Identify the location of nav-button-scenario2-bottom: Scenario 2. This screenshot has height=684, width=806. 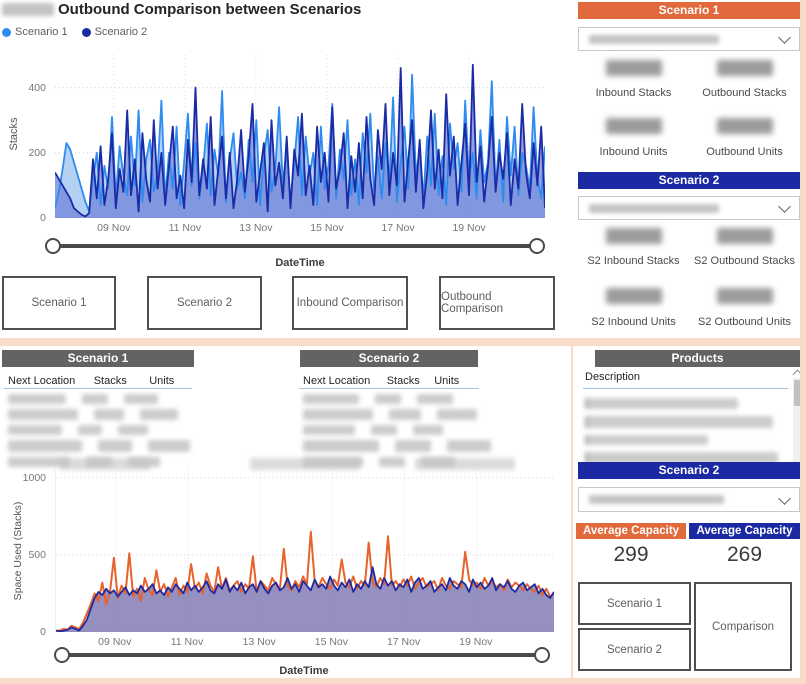
(634, 649).